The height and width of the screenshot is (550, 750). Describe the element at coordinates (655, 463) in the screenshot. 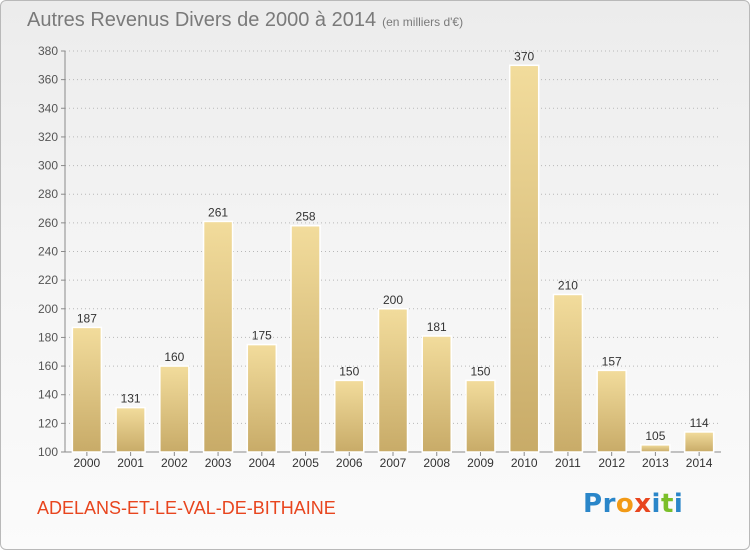

I see `x-tick-label: 2013` at that location.